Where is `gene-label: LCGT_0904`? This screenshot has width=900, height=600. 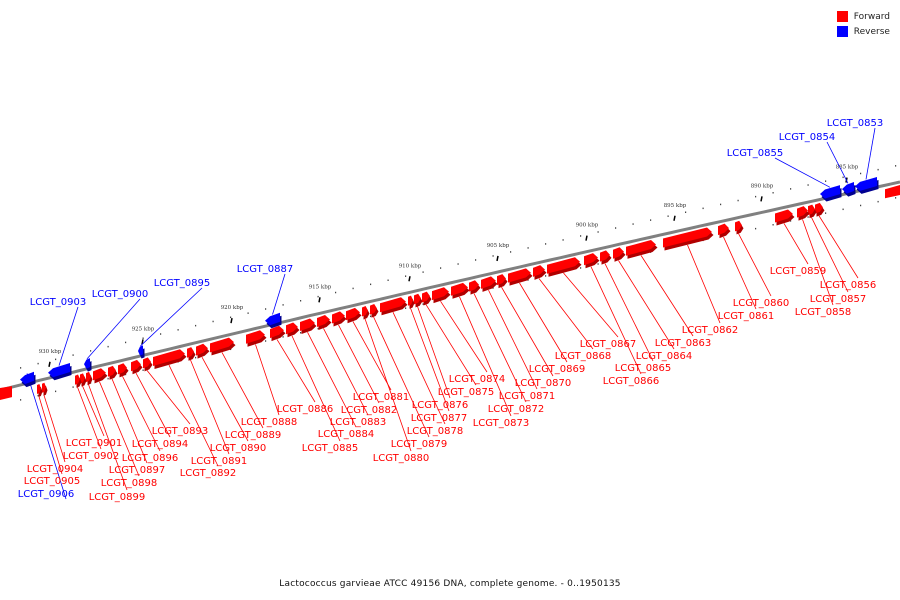 gene-label: LCGT_0904 is located at coordinates (55, 469).